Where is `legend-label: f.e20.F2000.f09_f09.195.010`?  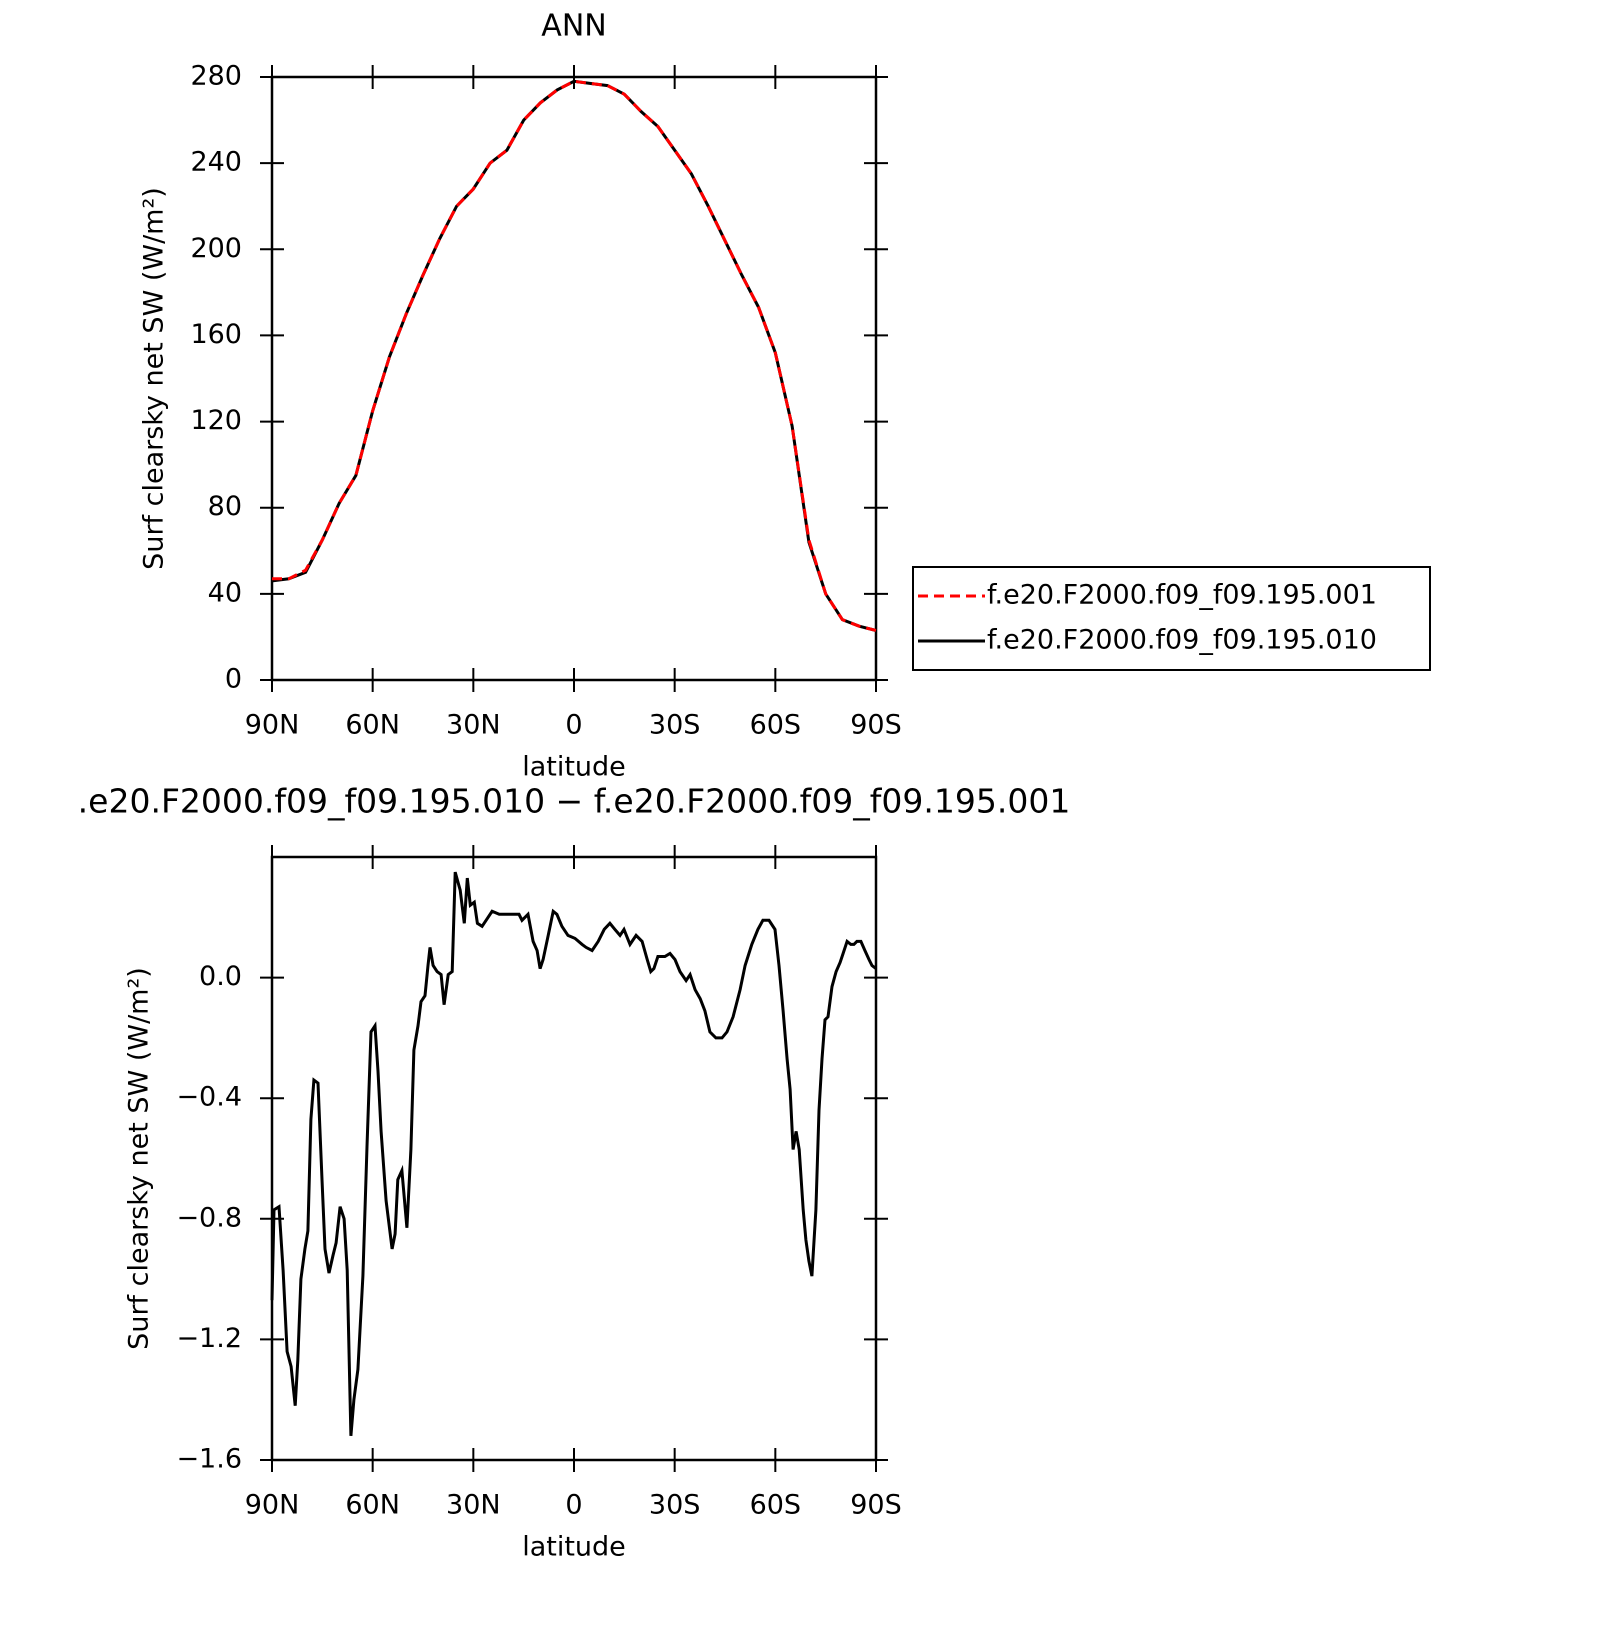 legend-label: f.e20.F2000.f09_f09.195.010 is located at coordinates (1182, 640).